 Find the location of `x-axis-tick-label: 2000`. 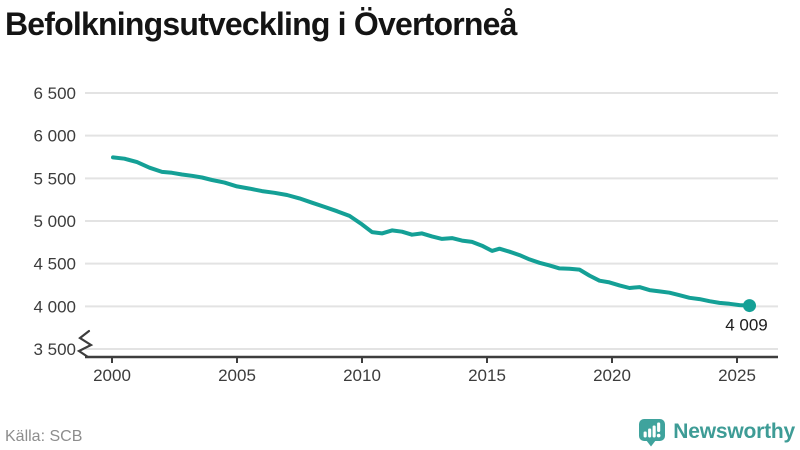

x-axis-tick-label: 2000 is located at coordinates (112, 375).